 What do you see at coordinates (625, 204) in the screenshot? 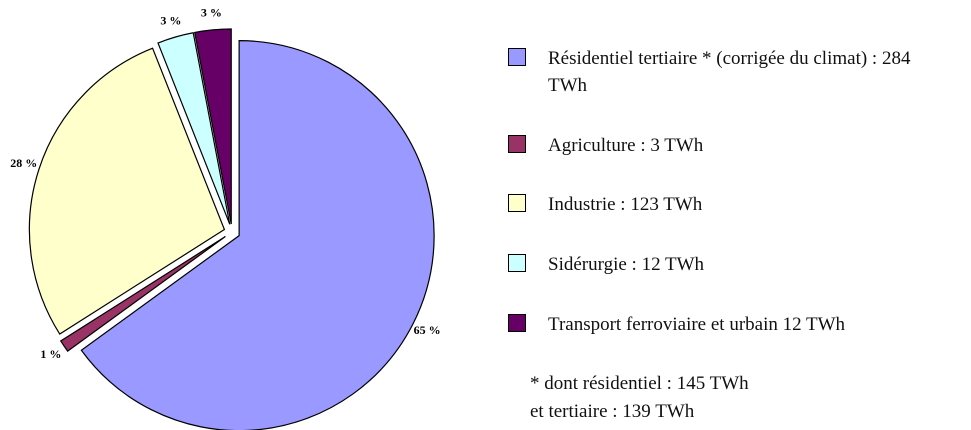
I see `legend-label: Industrie : 123 TWh` at bounding box center [625, 204].